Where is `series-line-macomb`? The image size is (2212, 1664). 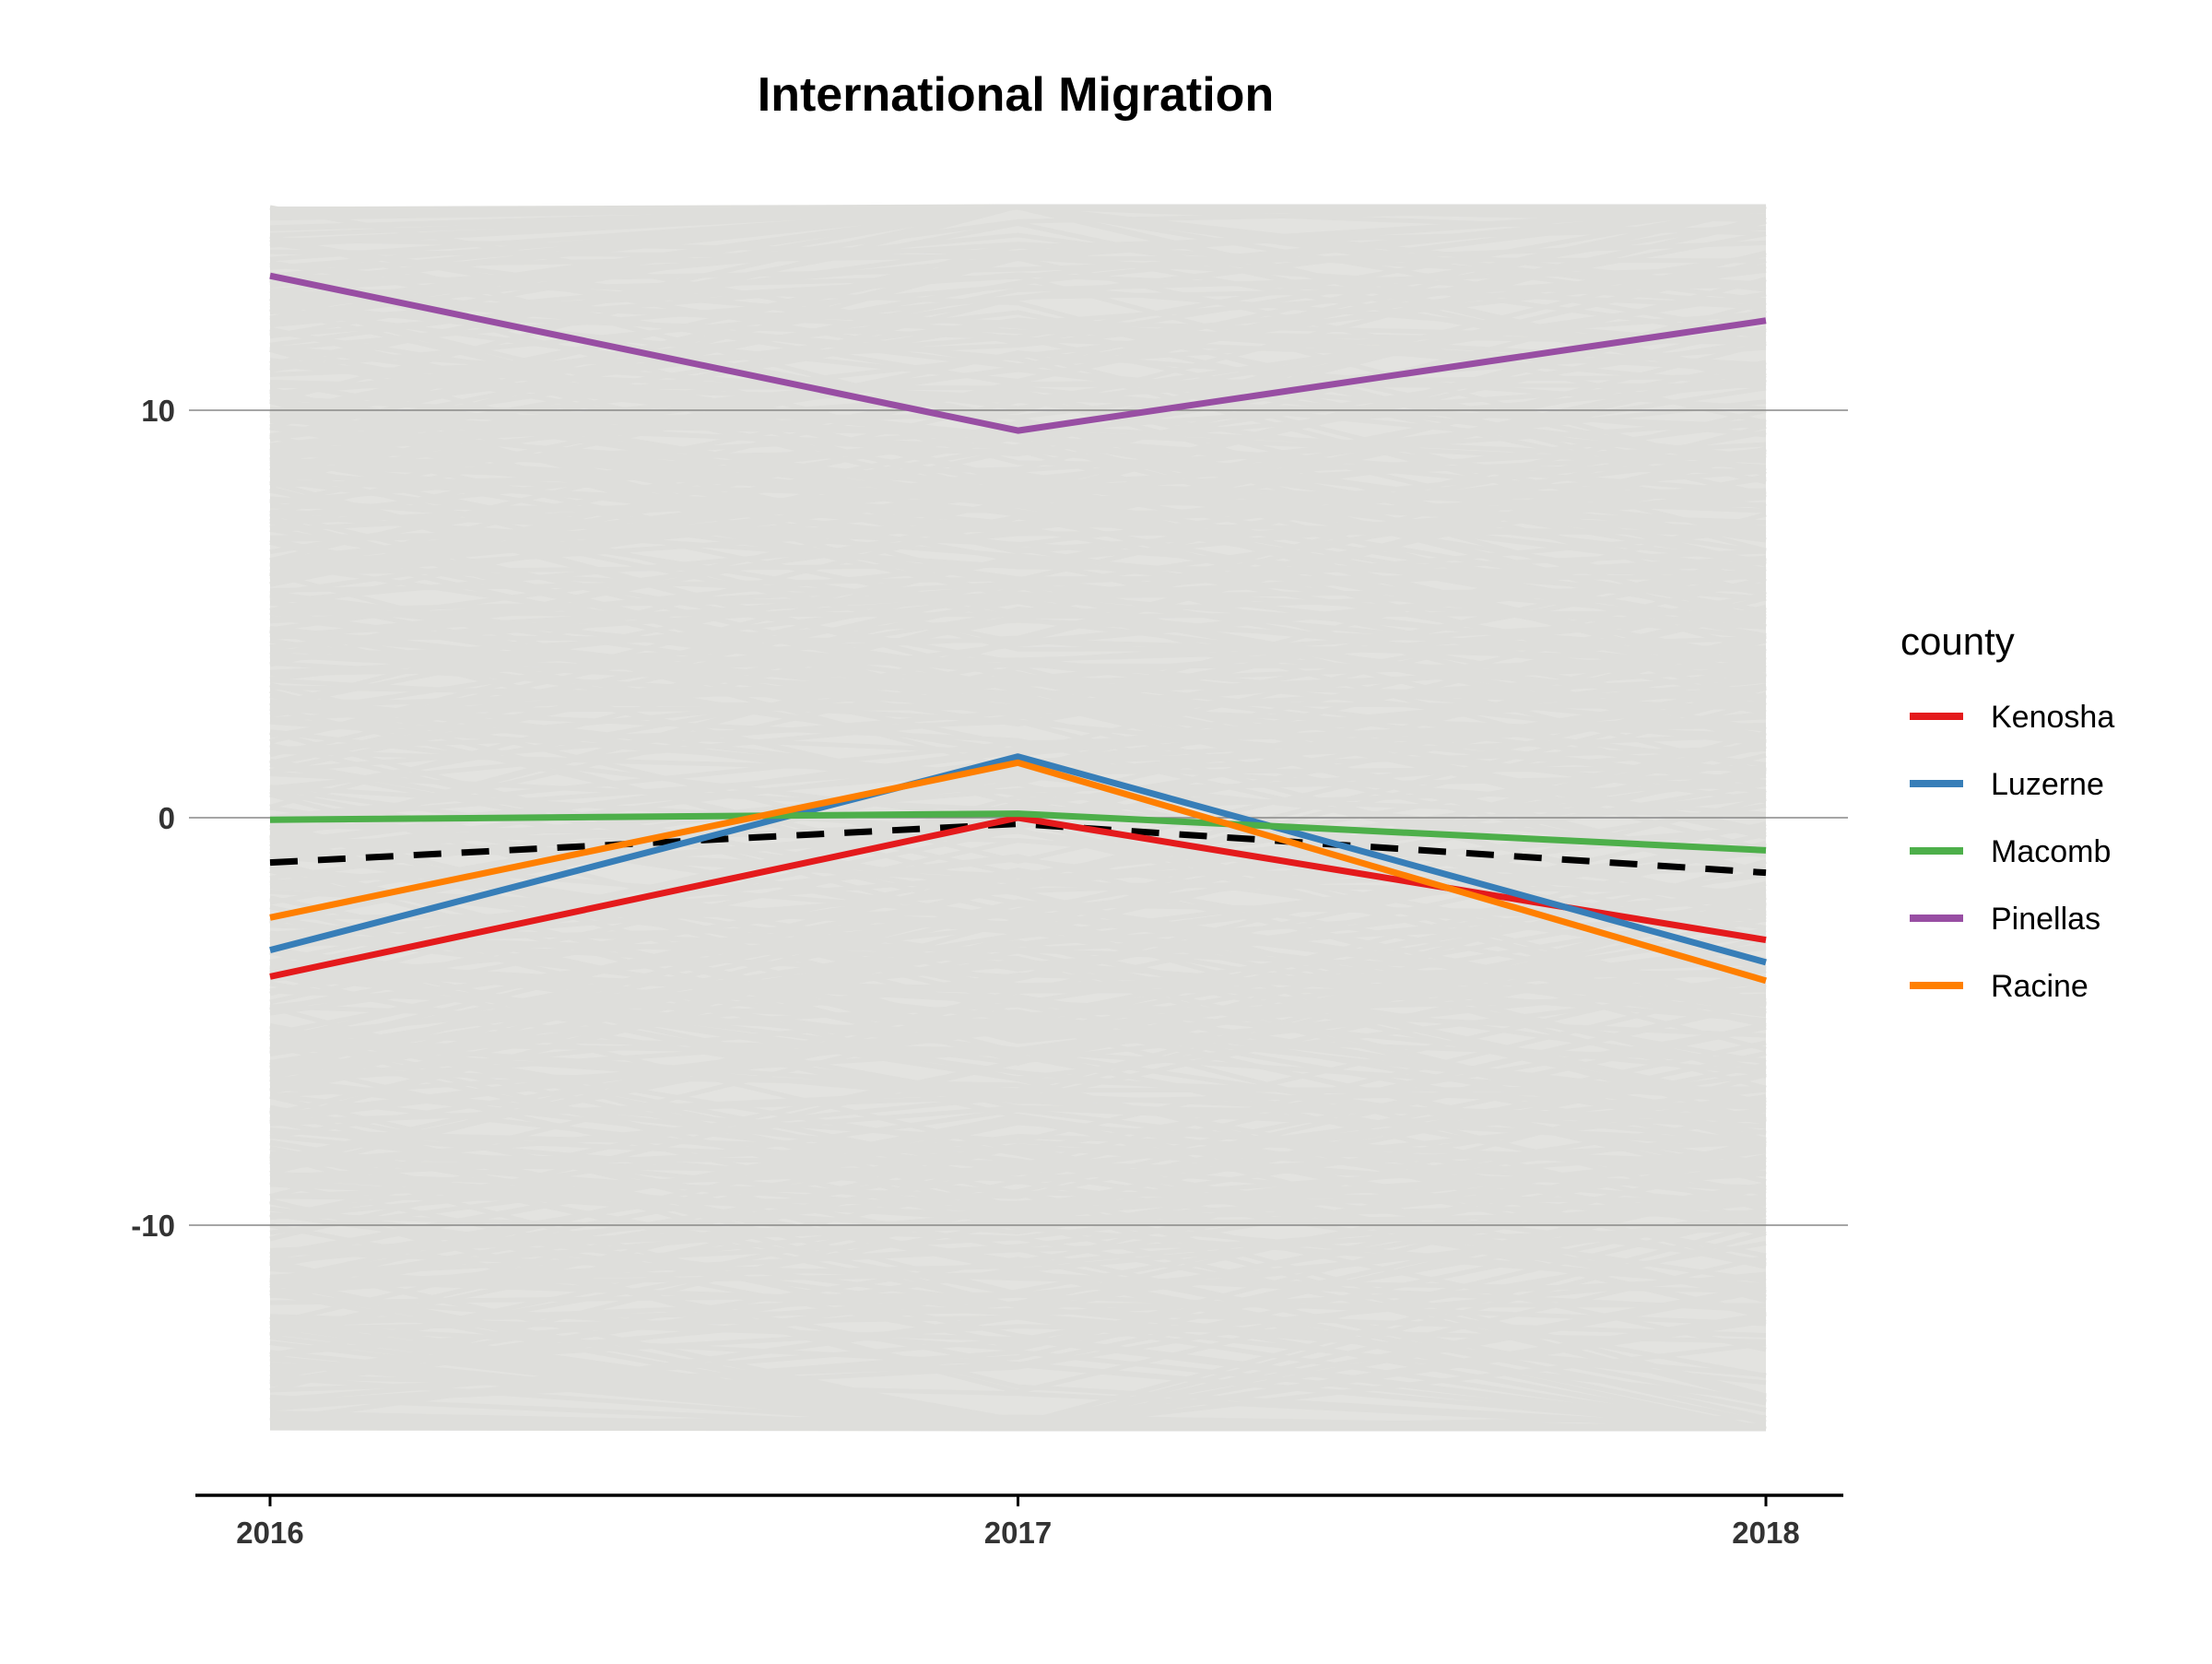
series-line-macomb is located at coordinates (1018, 832).